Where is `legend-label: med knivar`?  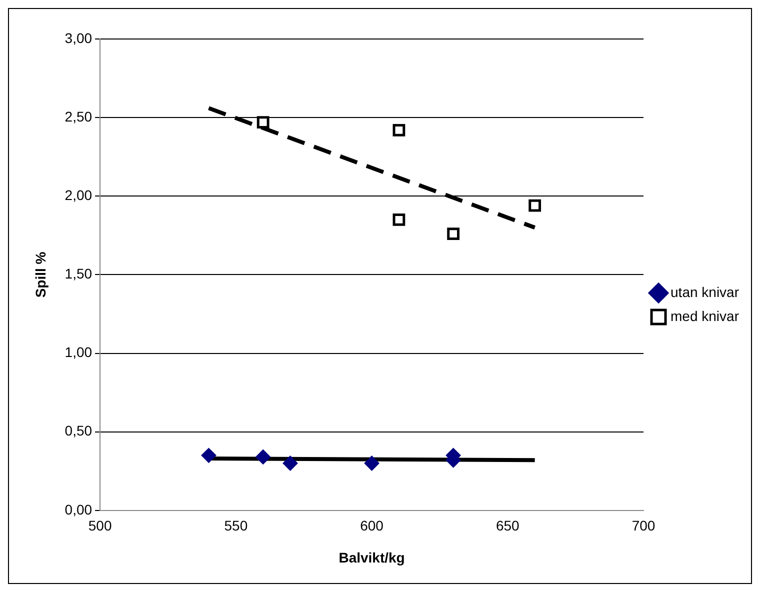
legend-label: med knivar is located at coordinates (705, 316).